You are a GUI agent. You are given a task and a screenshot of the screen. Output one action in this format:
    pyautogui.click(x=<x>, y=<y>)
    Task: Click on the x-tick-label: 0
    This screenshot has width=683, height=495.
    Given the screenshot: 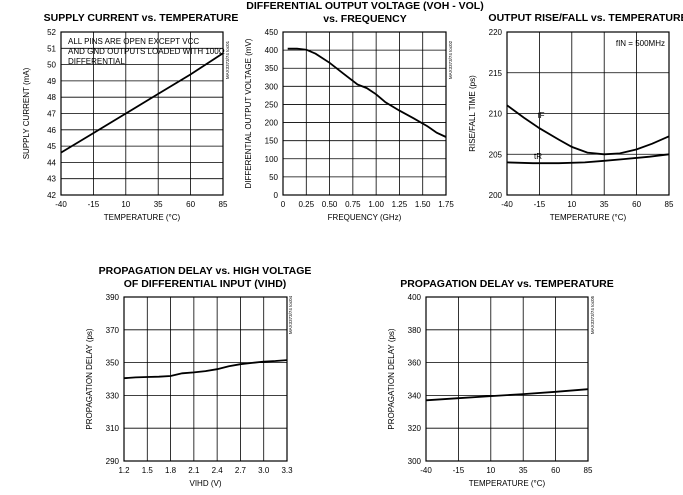 What is the action you would take?
    pyautogui.click(x=283, y=204)
    